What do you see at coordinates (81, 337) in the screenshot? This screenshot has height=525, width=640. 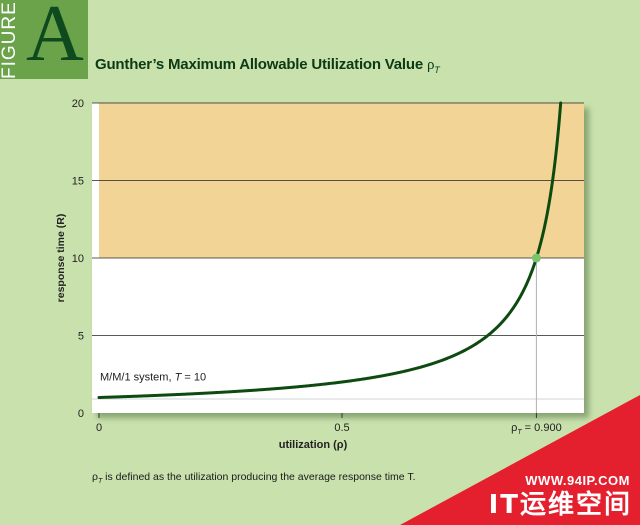 I see `y-tick-label-5: 5` at bounding box center [81, 337].